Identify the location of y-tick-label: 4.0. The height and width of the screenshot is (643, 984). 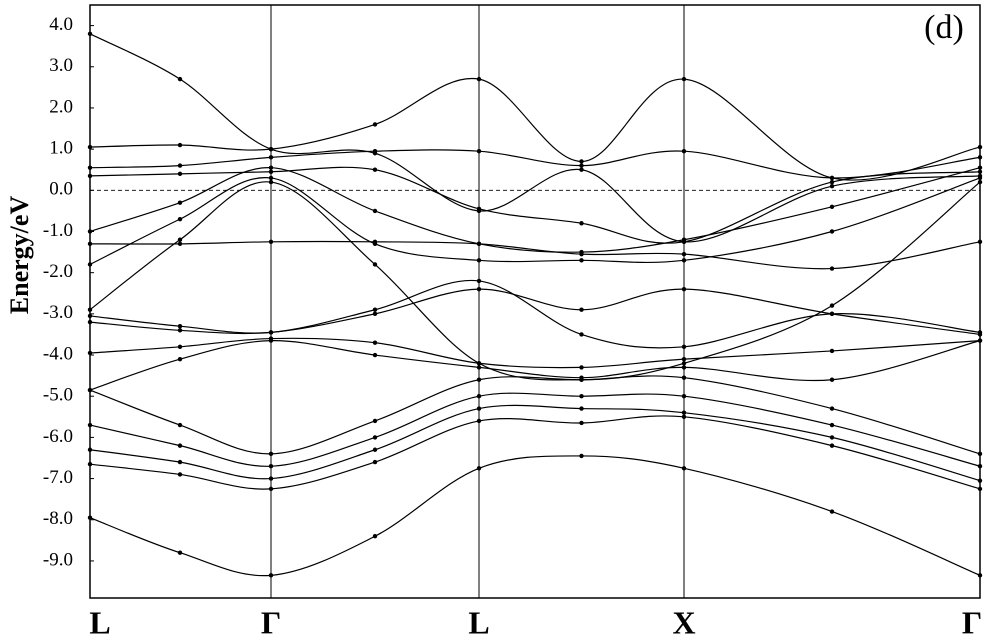
(61, 24).